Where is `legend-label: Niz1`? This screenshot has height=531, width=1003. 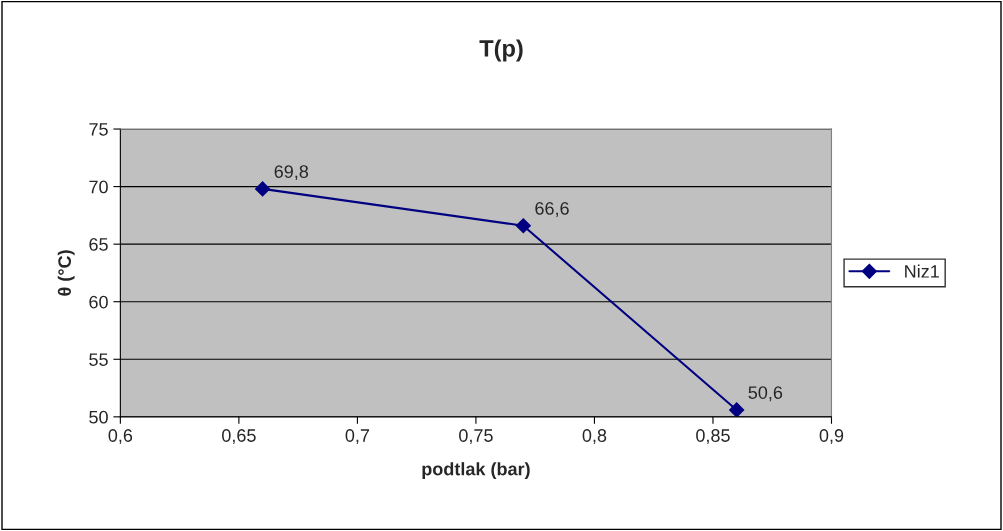
legend-label: Niz1 is located at coordinates (922, 271).